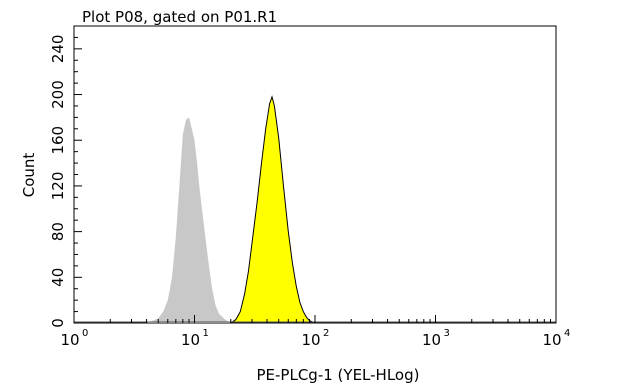 The width and height of the screenshot is (622, 385). Describe the element at coordinates (567, 333) in the screenshot. I see `x-tick-exponent: 4` at that location.